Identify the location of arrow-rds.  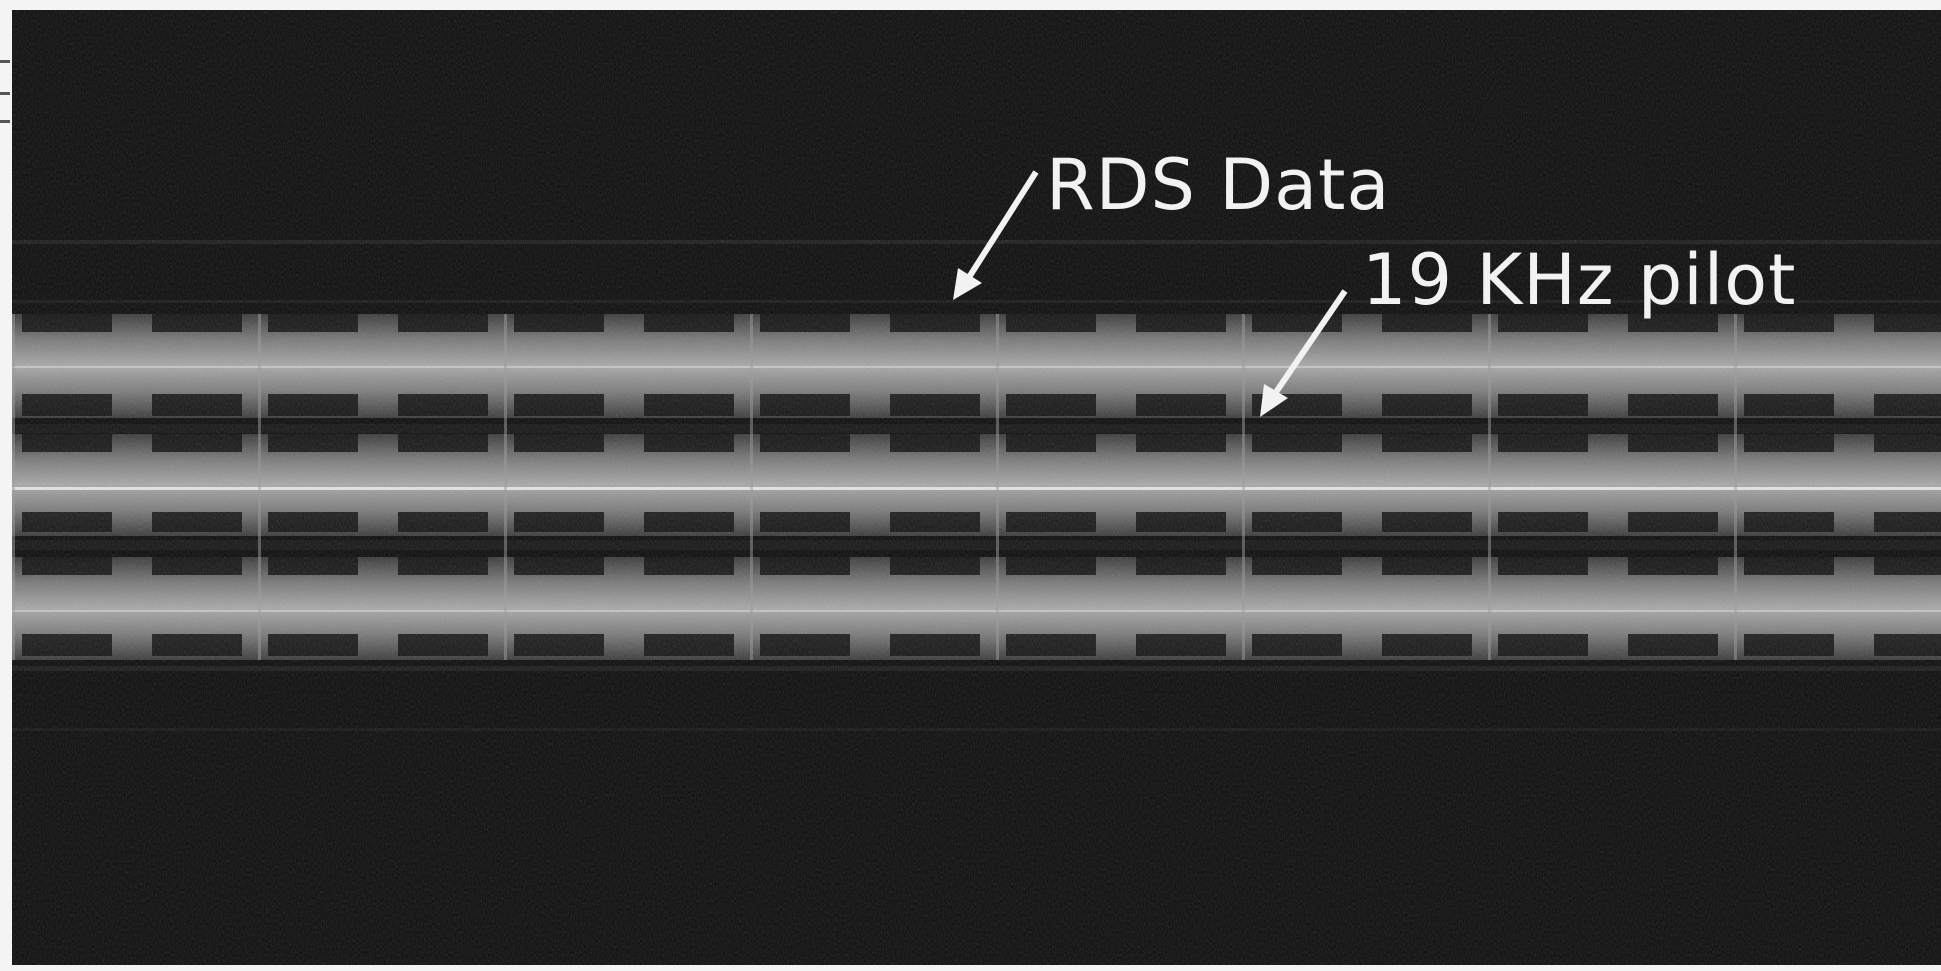
(996, 235).